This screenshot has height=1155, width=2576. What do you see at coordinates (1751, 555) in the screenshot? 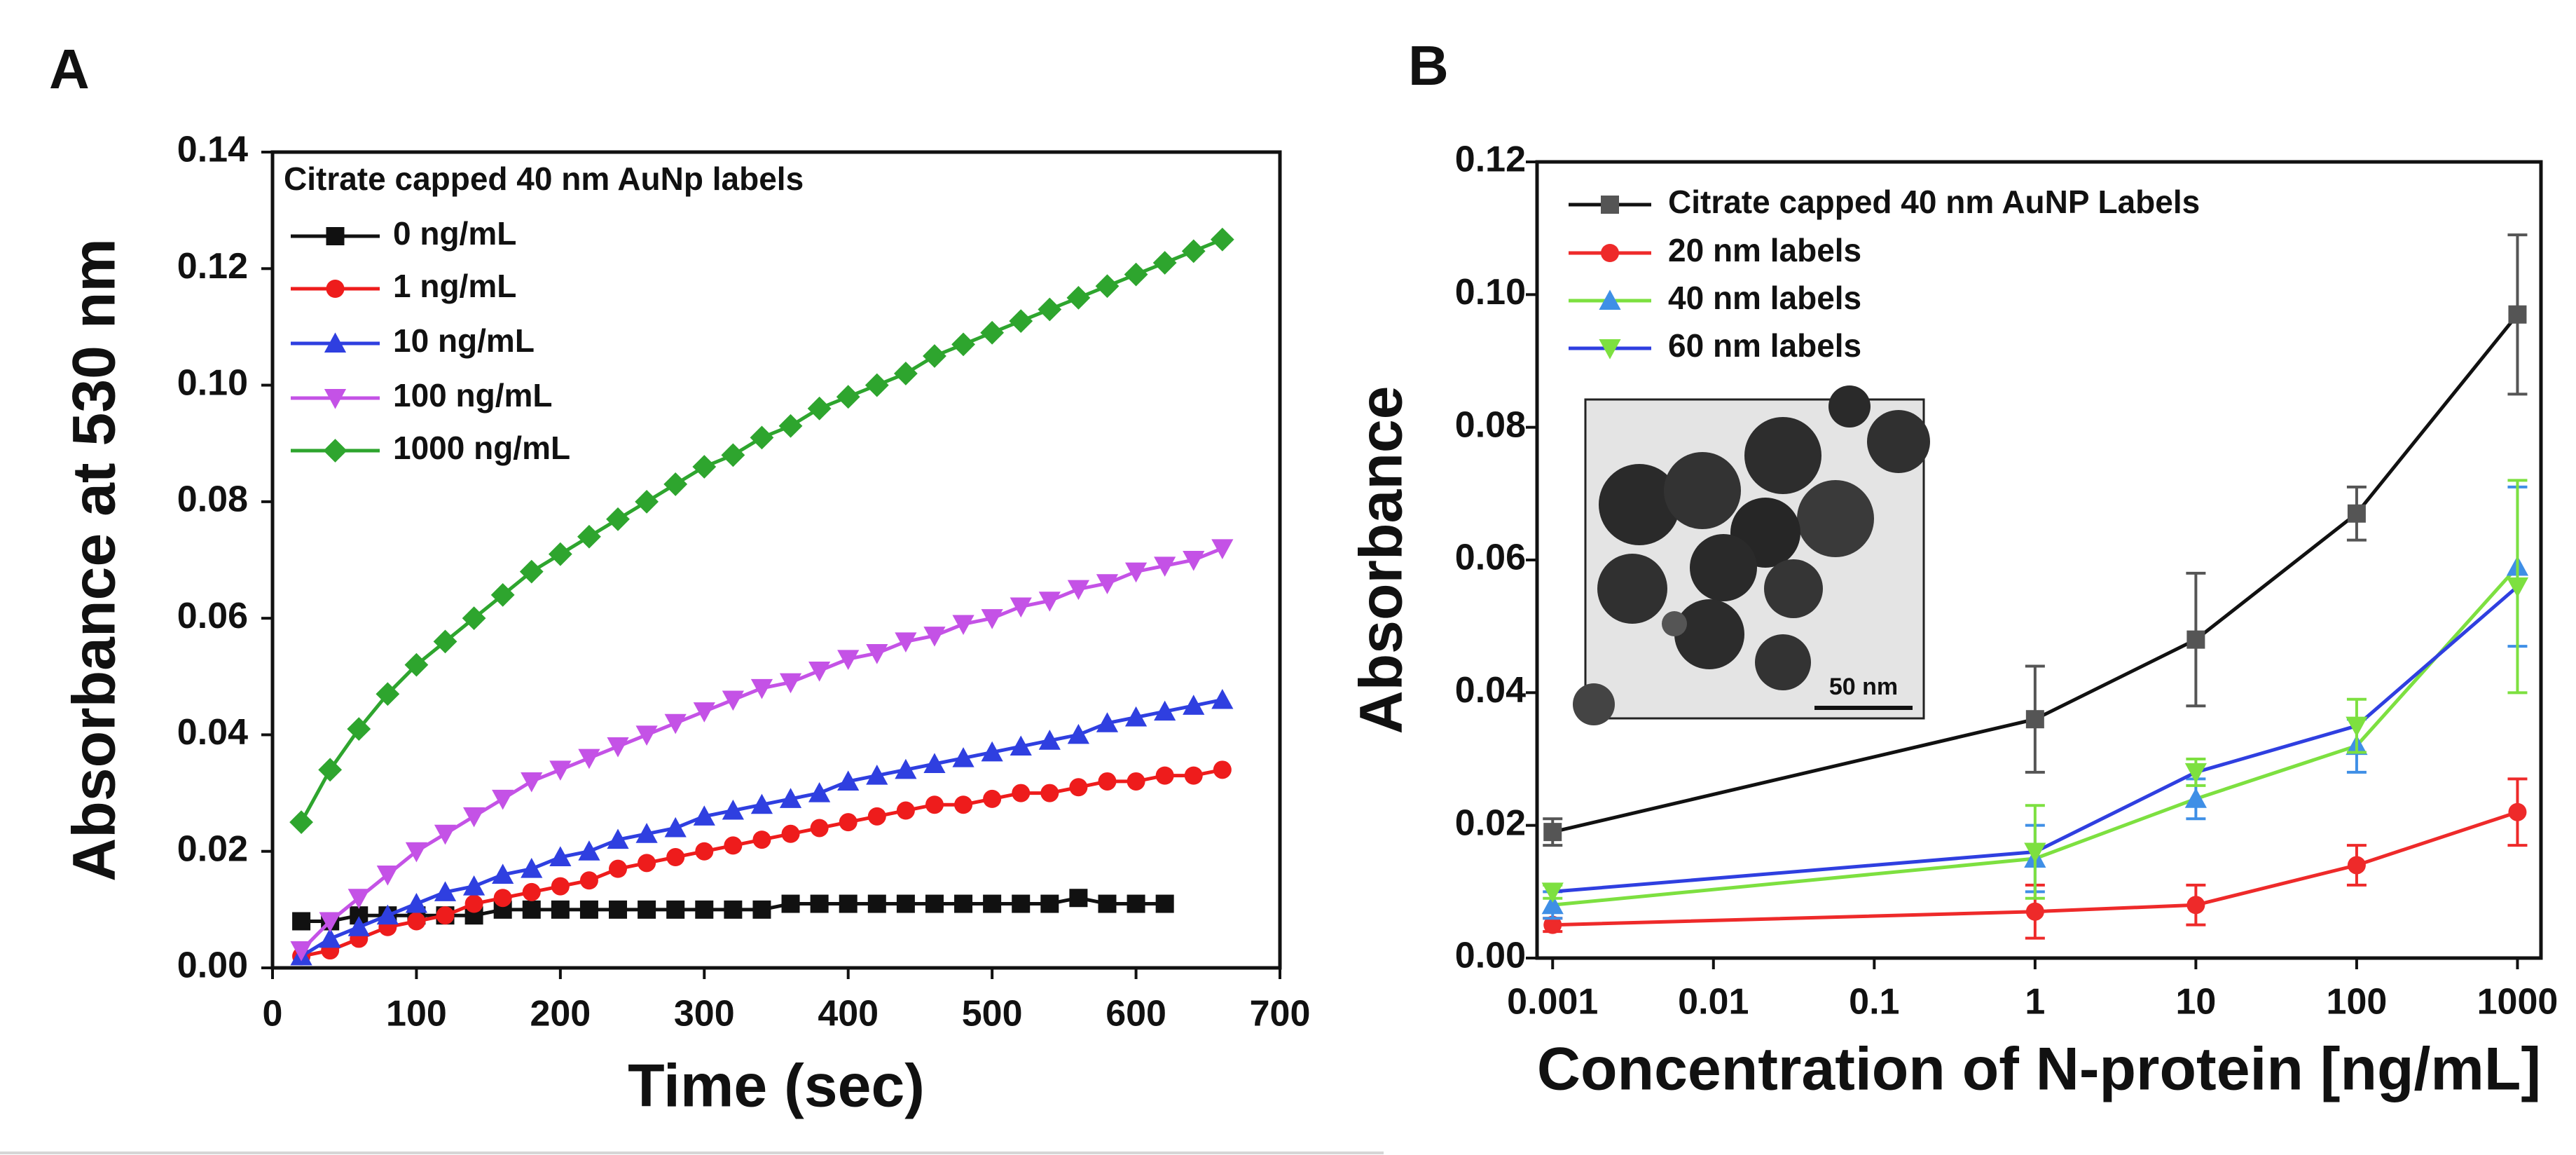
I see `inset-image` at bounding box center [1751, 555].